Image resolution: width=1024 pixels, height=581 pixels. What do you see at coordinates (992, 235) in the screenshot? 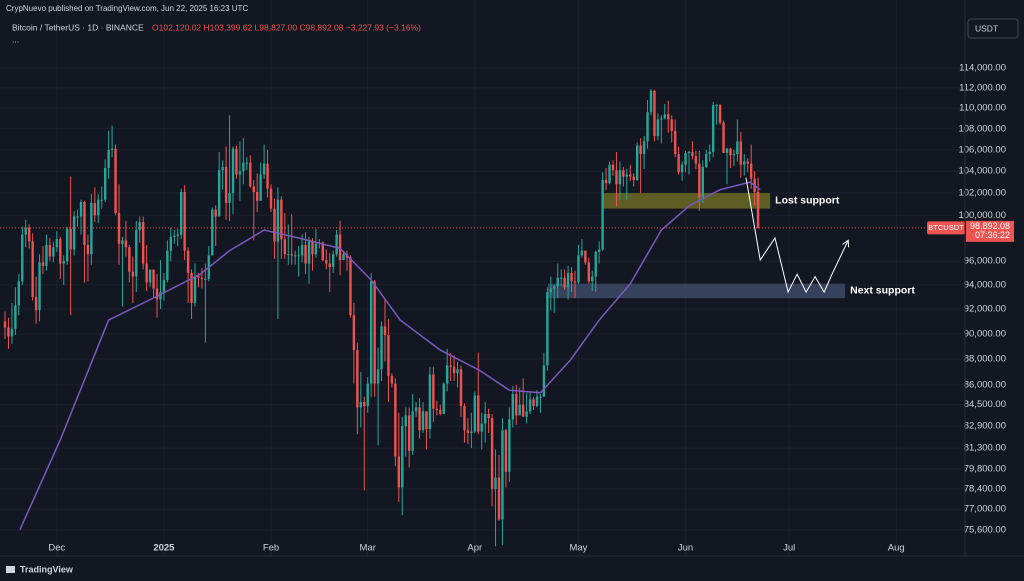
I see `countdown-label: 07:36:22` at bounding box center [992, 235].